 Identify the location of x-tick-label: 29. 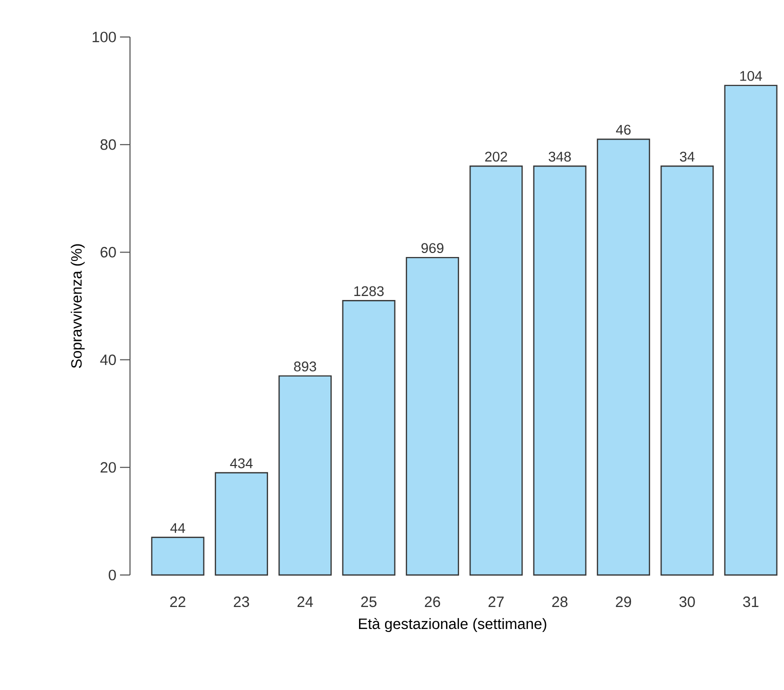
(624, 602).